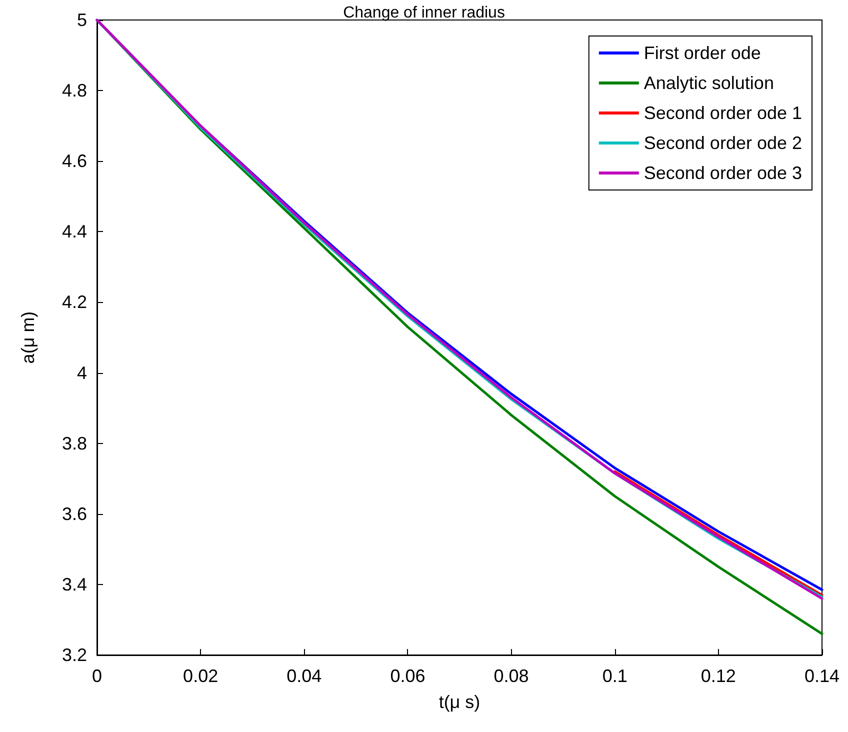 This screenshot has height=732, width=848. I want to click on y-tick-label: 3.2, so click(74, 655).